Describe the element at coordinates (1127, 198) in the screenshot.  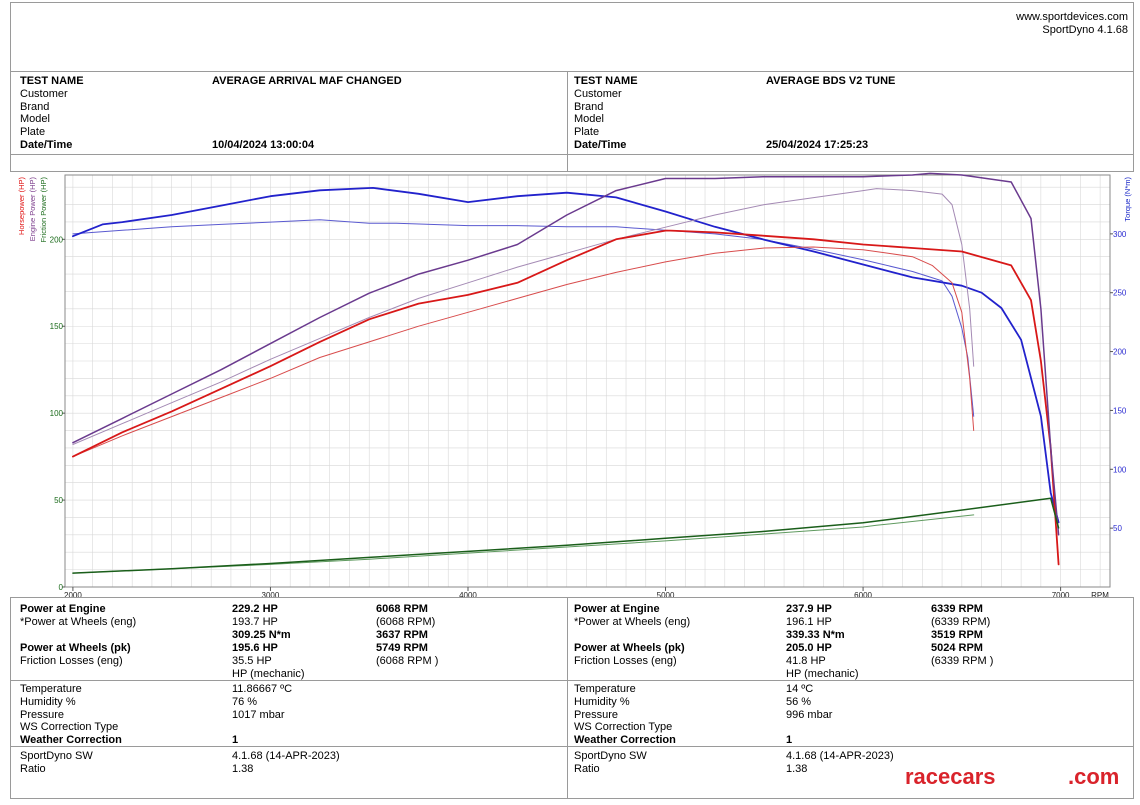
I see `y-axis-label-right: Torque (N*m)` at that location.